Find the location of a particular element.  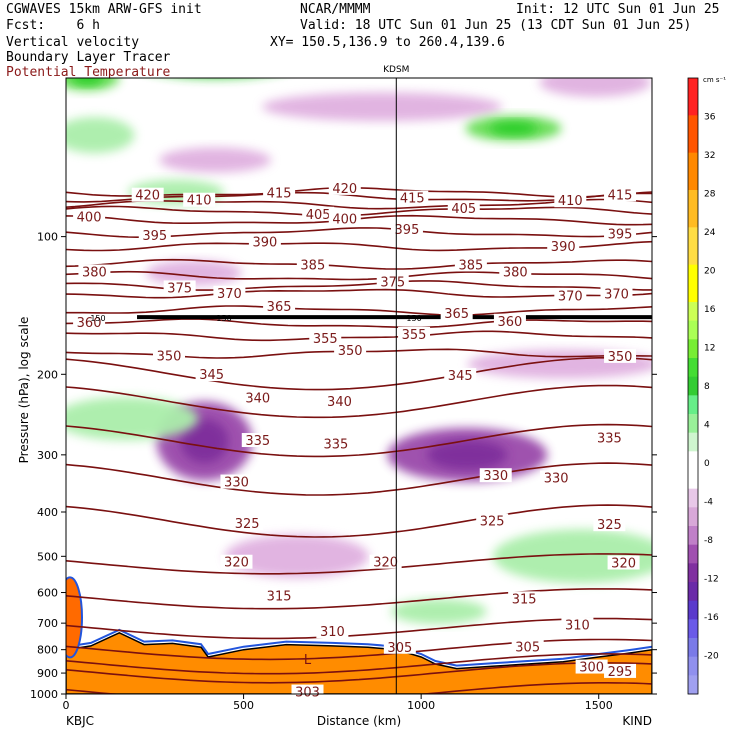

x-tick-label: 0 is located at coordinates (66, 705).